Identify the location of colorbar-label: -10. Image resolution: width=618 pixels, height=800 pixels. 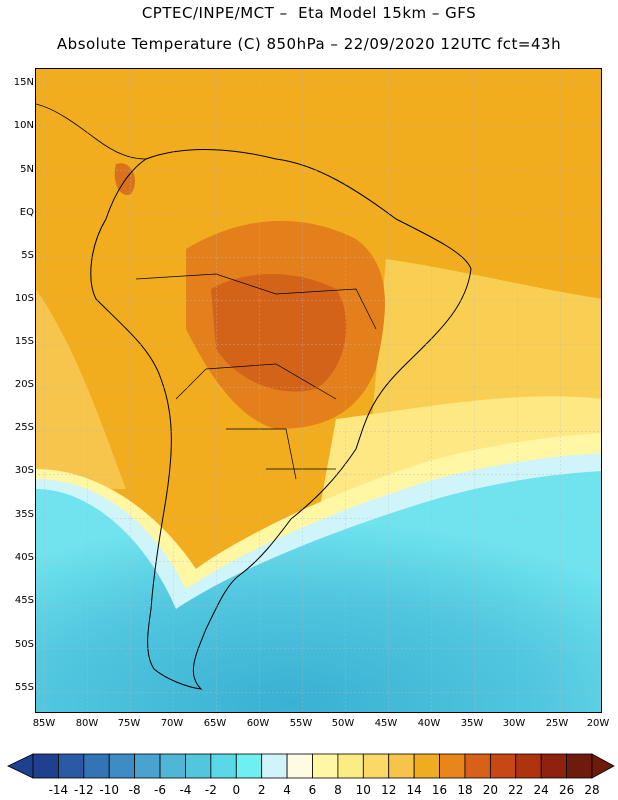
(109, 790).